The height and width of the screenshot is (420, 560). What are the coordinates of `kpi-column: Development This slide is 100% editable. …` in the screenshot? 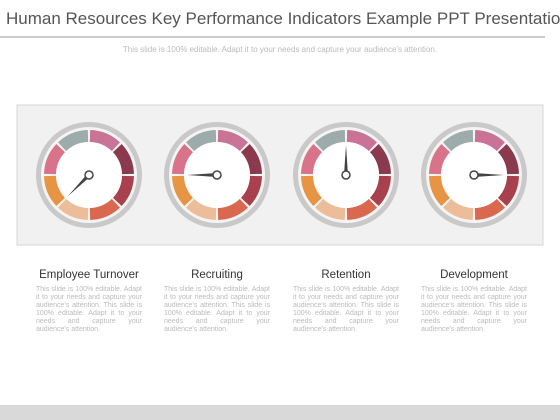 It's located at (474, 301).